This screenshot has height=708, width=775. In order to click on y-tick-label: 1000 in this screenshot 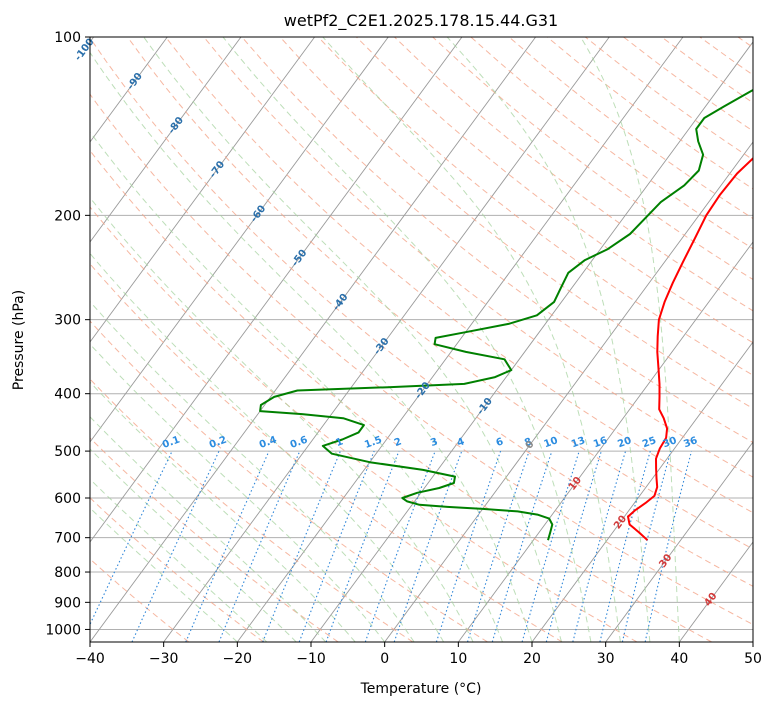, I will do `click(63, 630)`.